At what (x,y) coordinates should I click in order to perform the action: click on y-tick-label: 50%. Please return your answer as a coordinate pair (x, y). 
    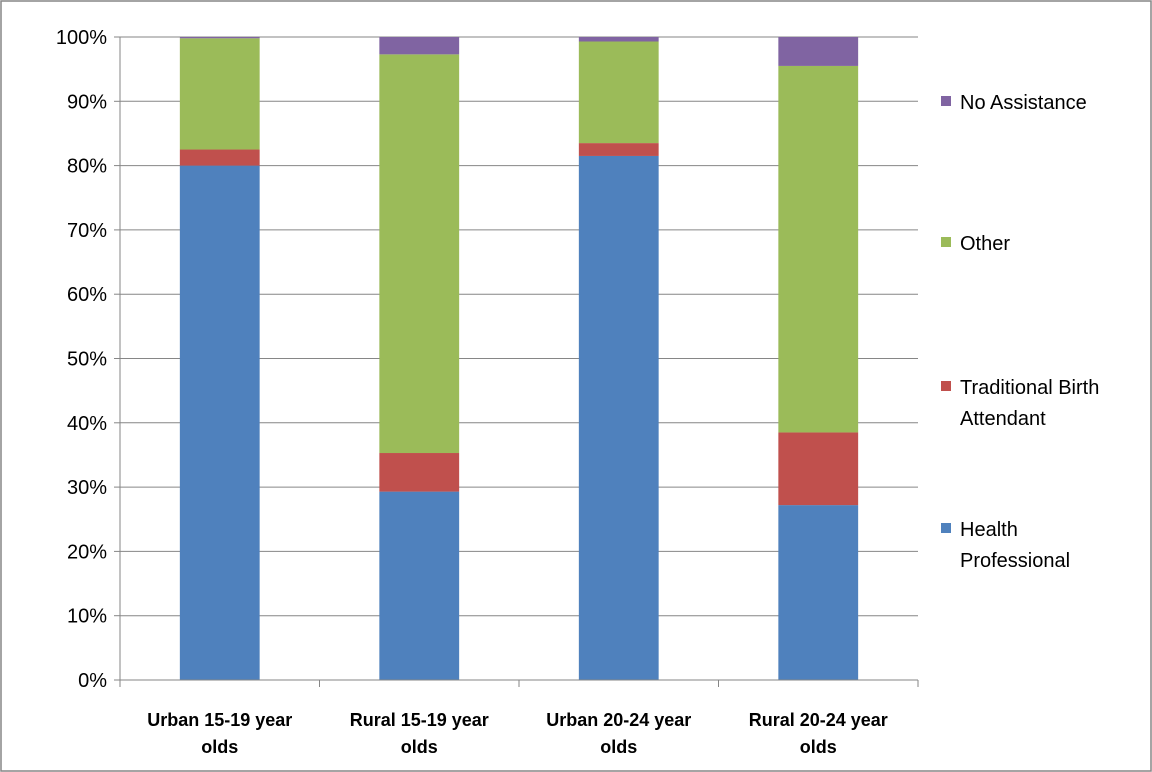
    Looking at the image, I should click on (87, 360).